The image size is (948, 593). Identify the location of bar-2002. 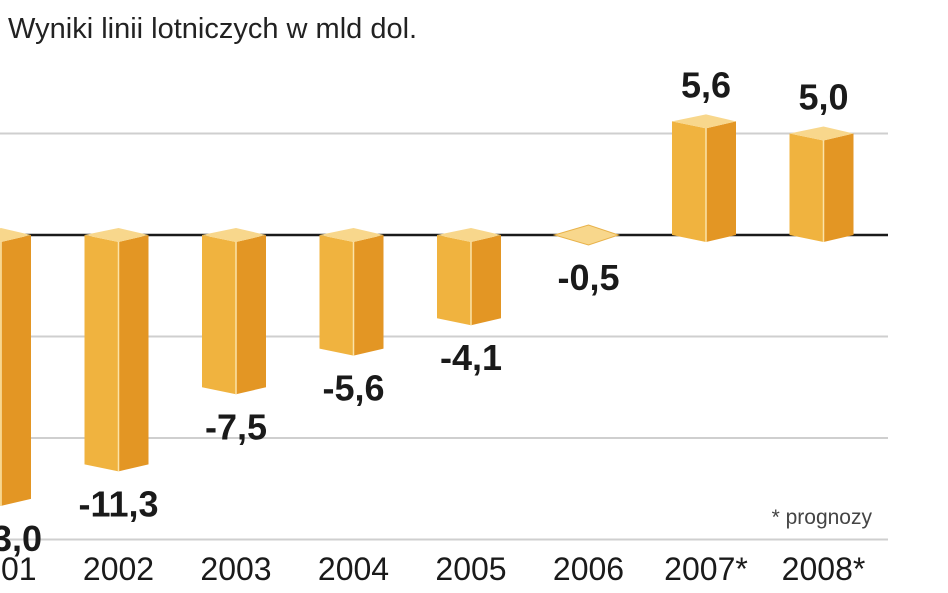
(116, 350).